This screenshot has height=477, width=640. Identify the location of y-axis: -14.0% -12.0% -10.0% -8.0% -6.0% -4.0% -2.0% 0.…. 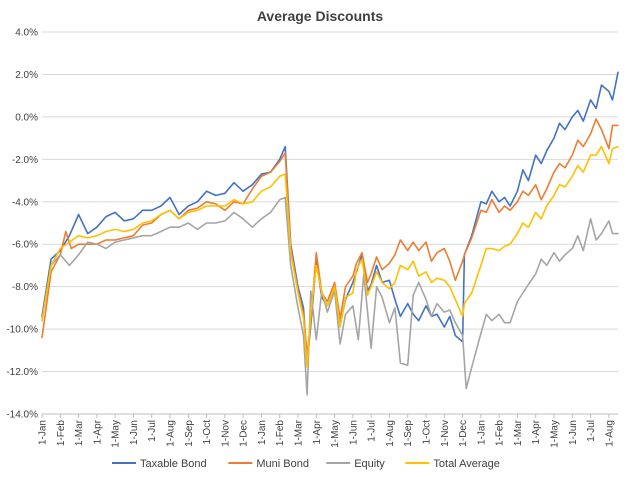
(22, 224).